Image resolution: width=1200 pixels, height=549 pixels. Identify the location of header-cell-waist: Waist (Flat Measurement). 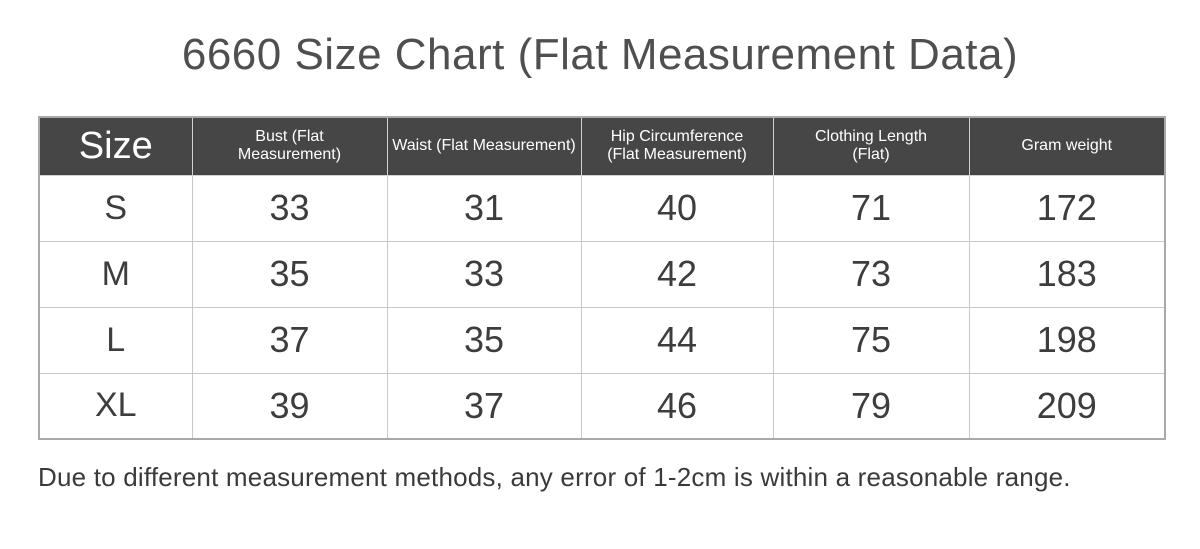
(484, 146).